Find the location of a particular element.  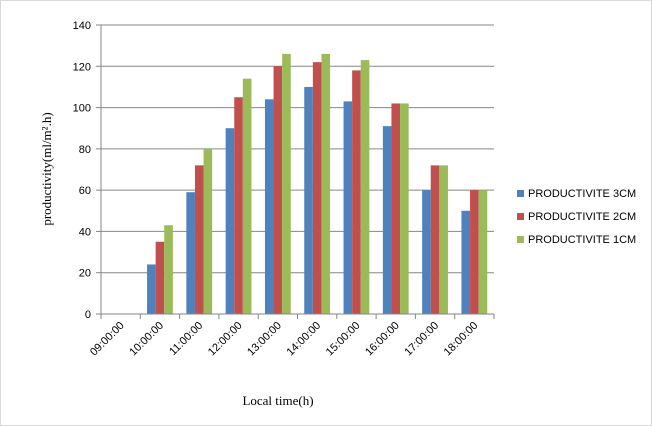

x-tick-label: 15:00:00 is located at coordinates (343, 339).